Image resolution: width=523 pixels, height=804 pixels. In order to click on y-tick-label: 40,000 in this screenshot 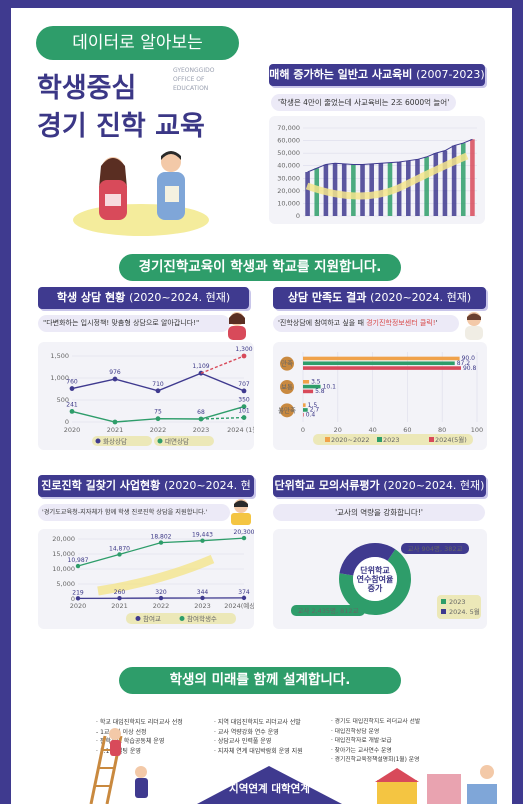, I will do `click(288, 166)`.